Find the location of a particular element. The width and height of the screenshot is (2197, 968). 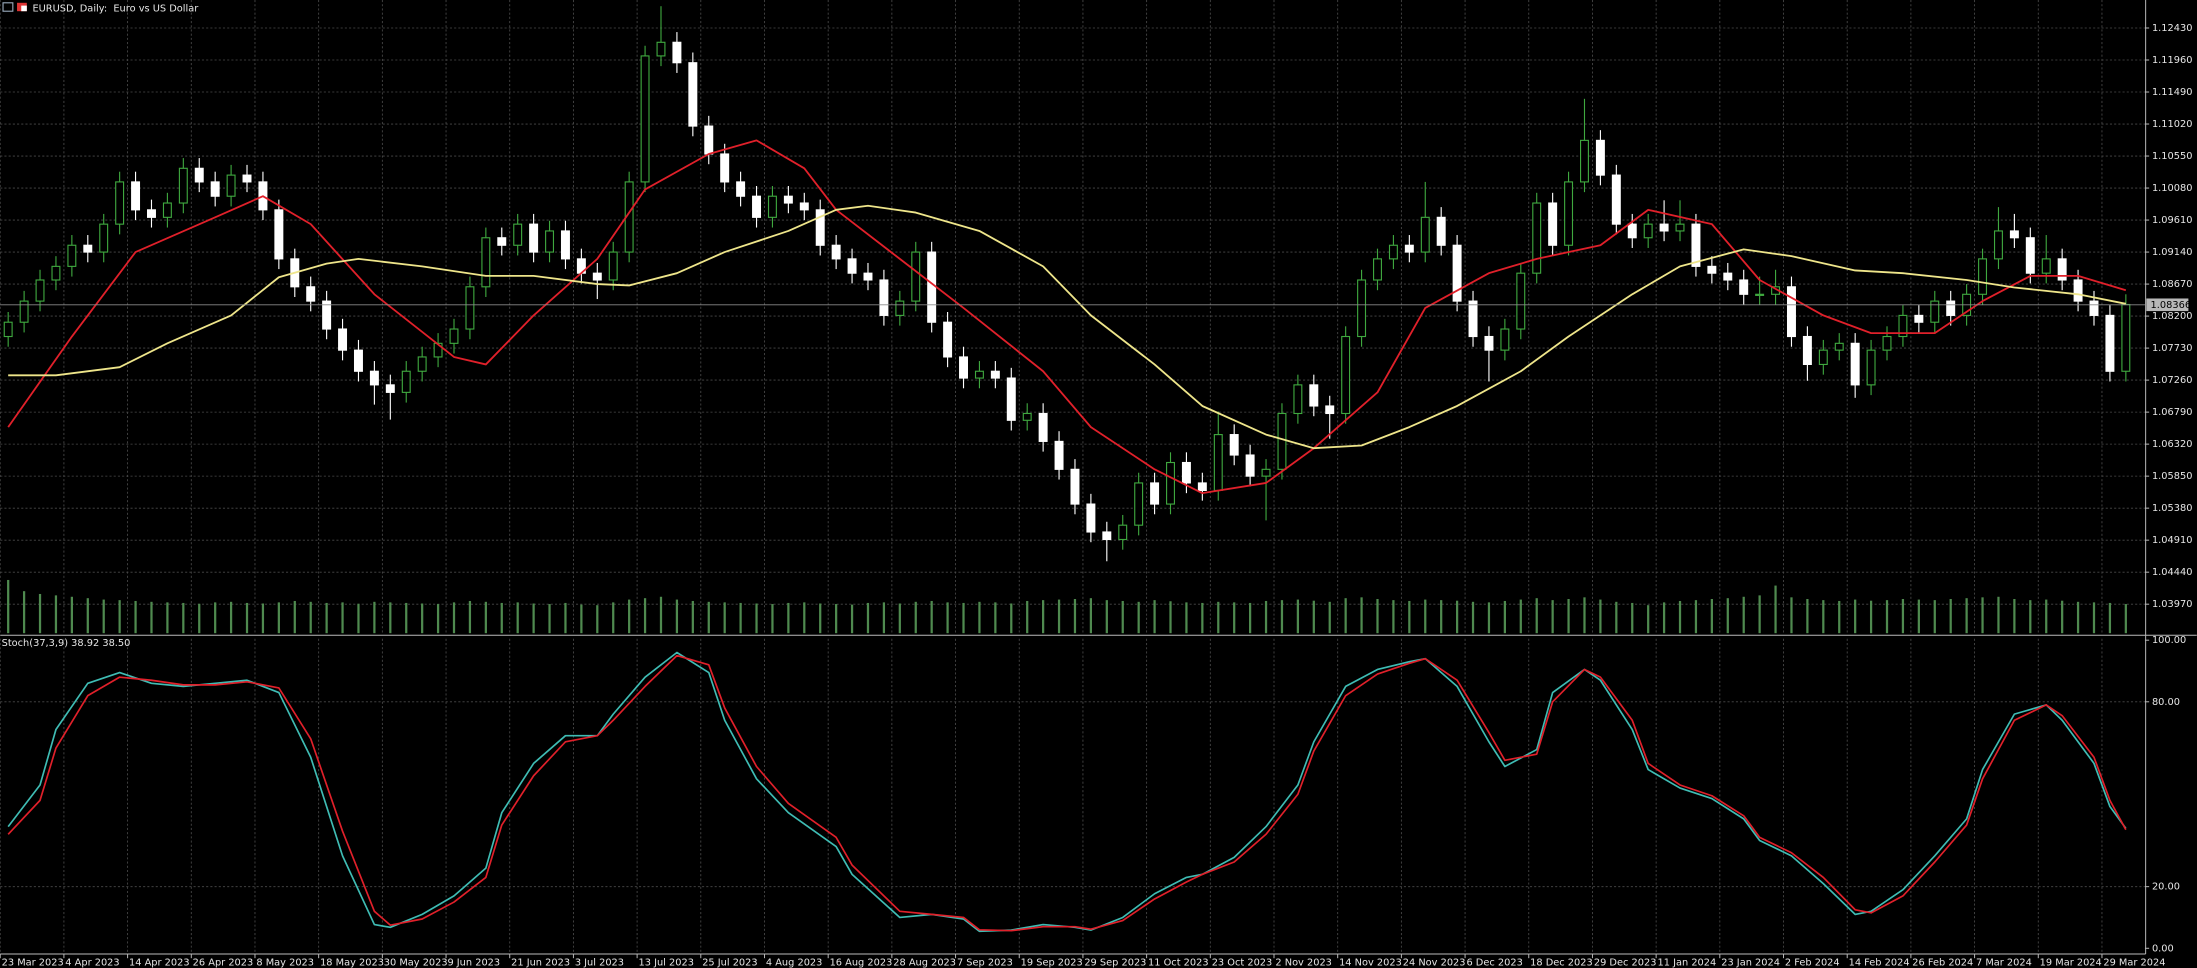

y-tick-label: 1.12430 is located at coordinates (2172, 28).